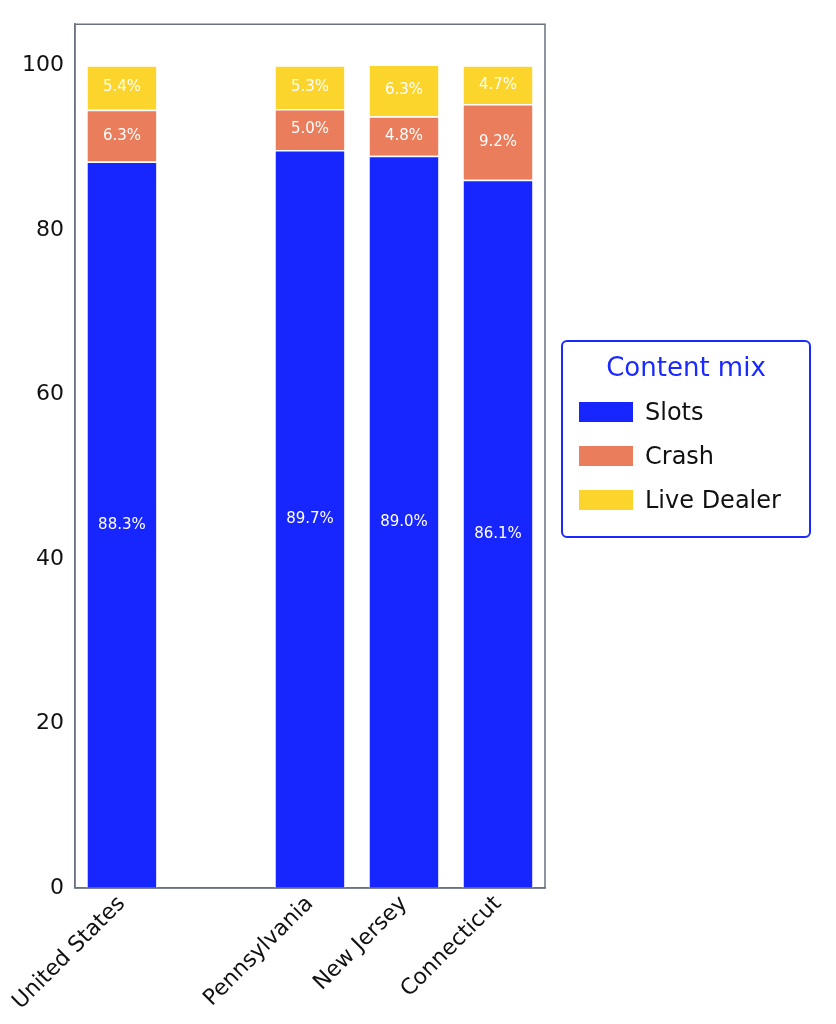 Image resolution: width=836 pixels, height=1024 pixels. What do you see at coordinates (686, 367) in the screenshot?
I see `legend-title: Content mix` at bounding box center [686, 367].